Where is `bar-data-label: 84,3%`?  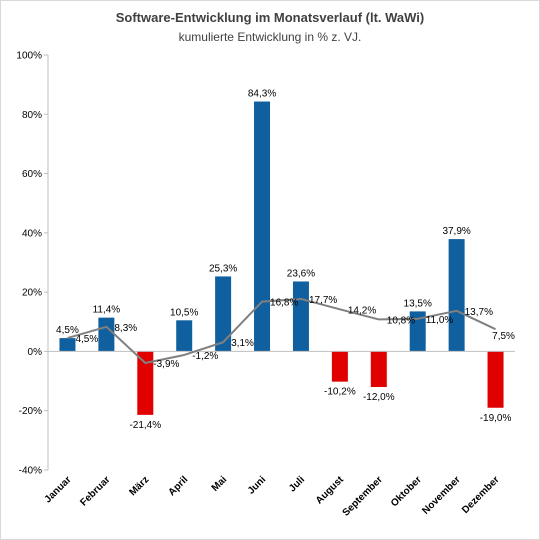 bar-data-label: 84,3% is located at coordinates (262, 94).